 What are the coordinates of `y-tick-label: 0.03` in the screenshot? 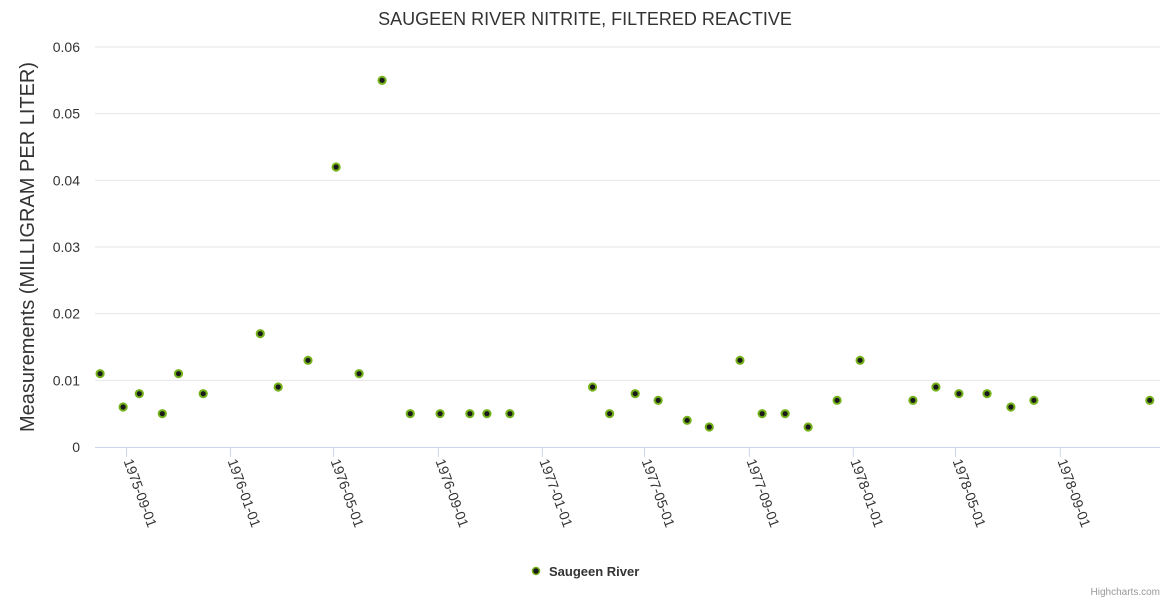 It's located at (66, 247).